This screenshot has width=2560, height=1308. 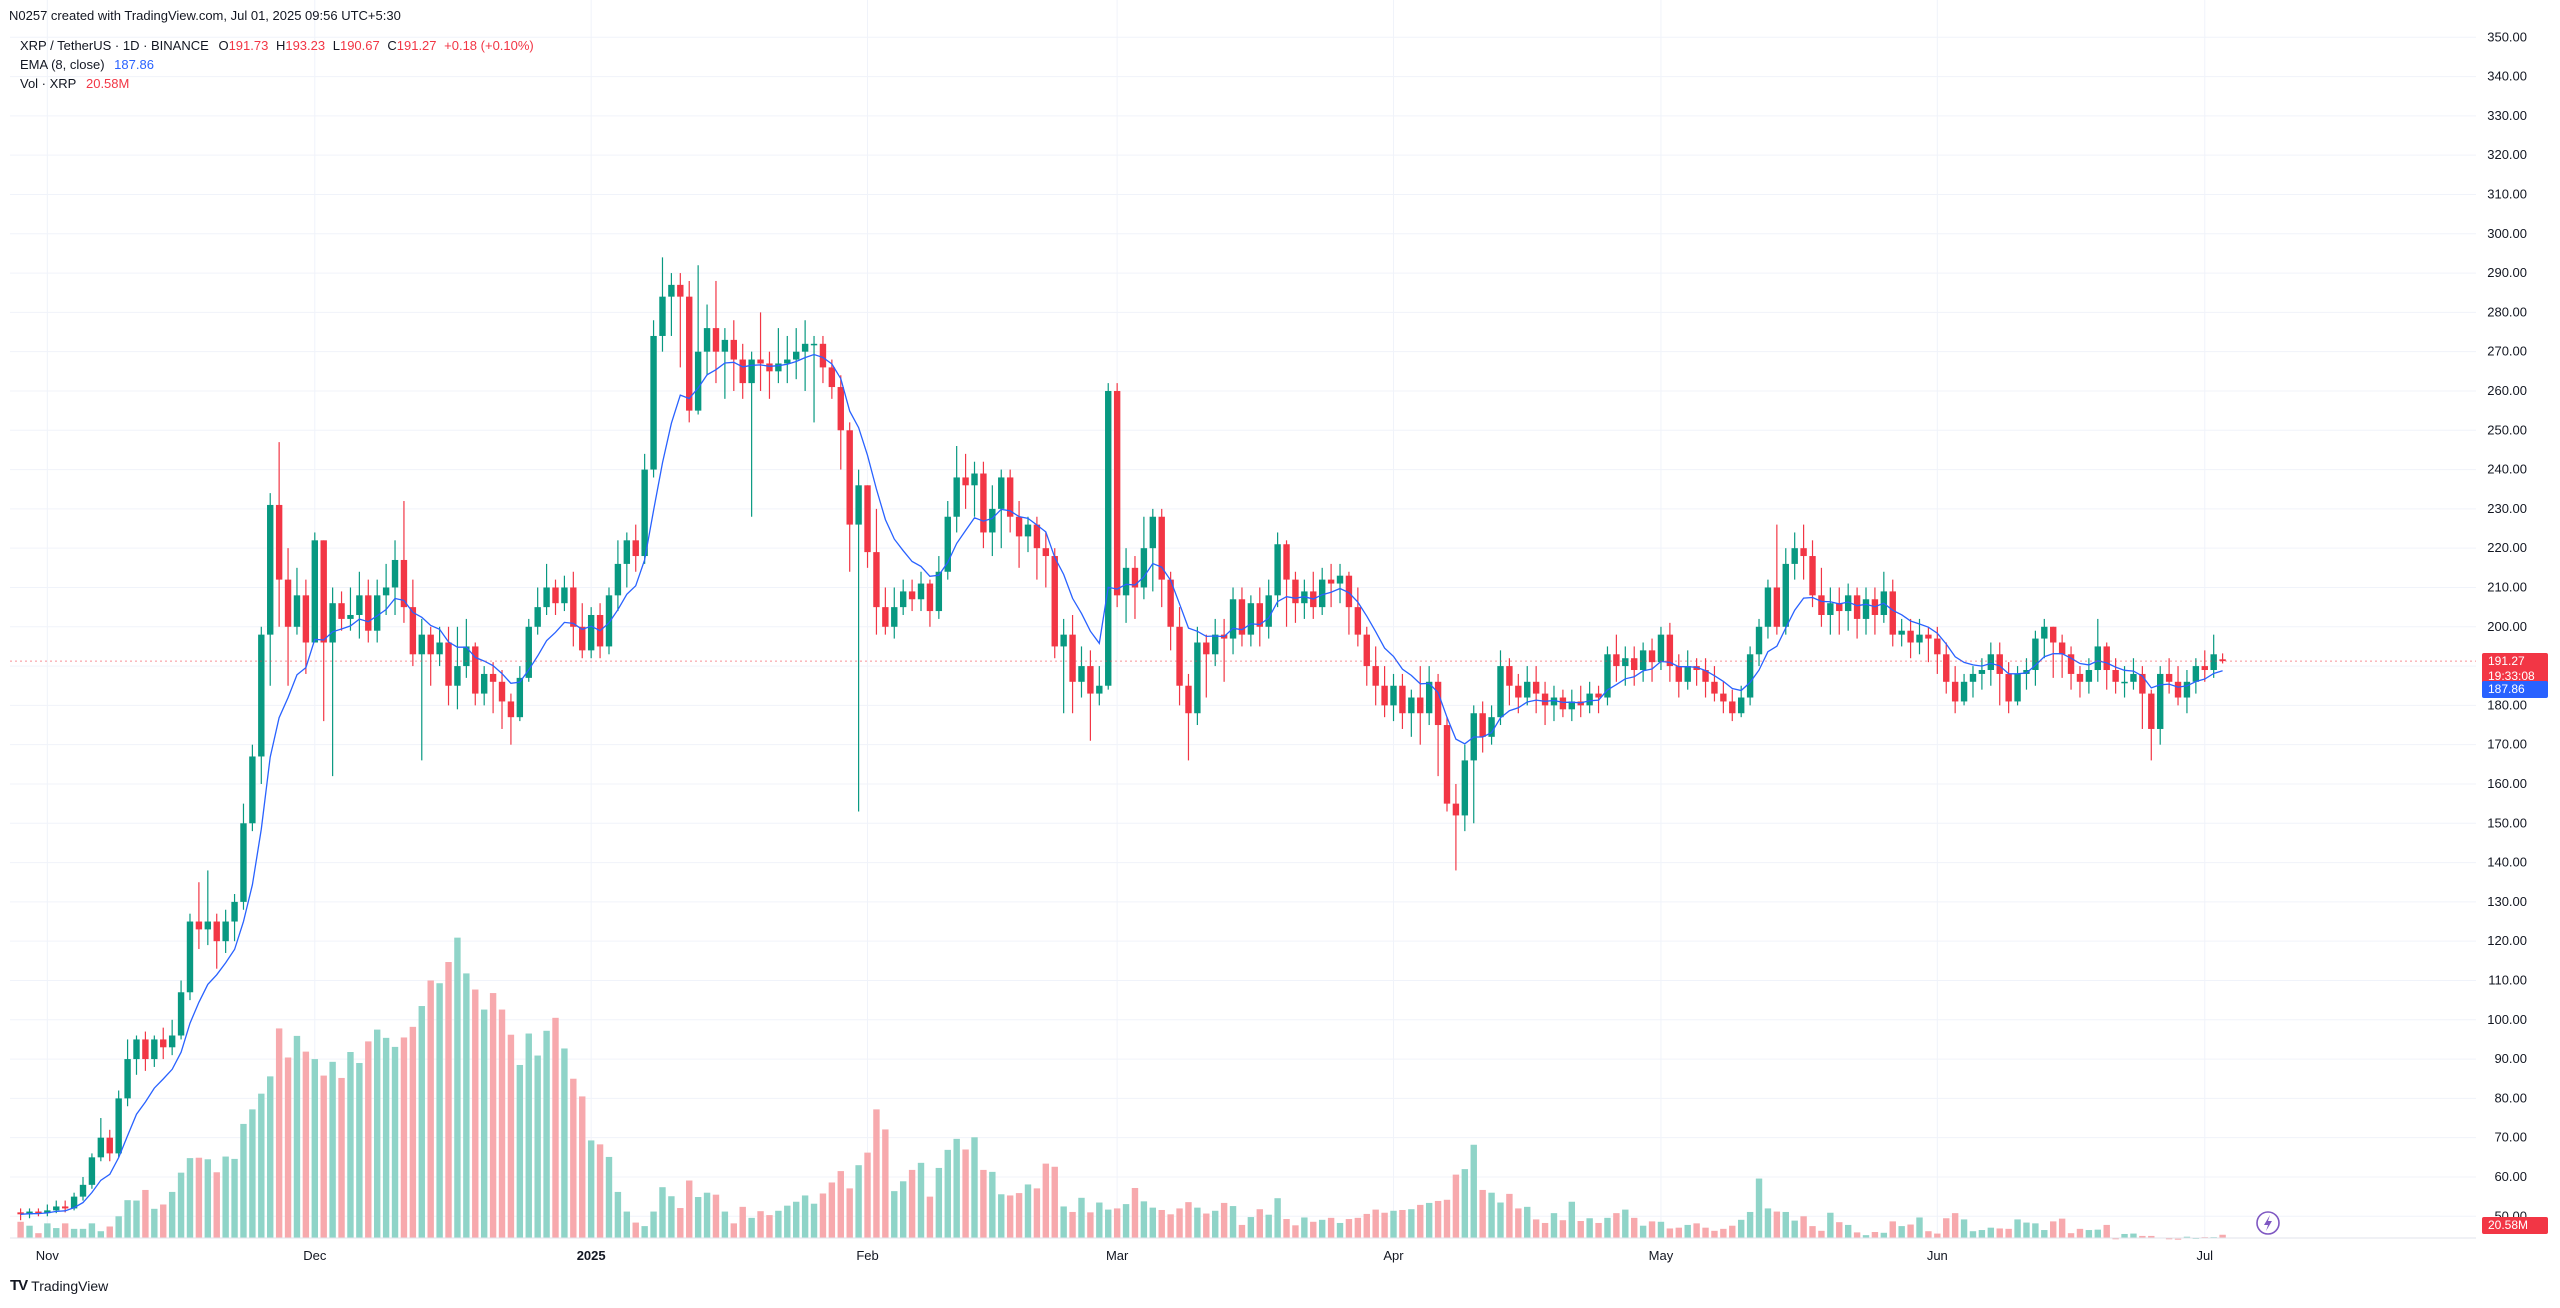 What do you see at coordinates (392, 45) in the screenshot?
I see `ohlc-close-label: C` at bounding box center [392, 45].